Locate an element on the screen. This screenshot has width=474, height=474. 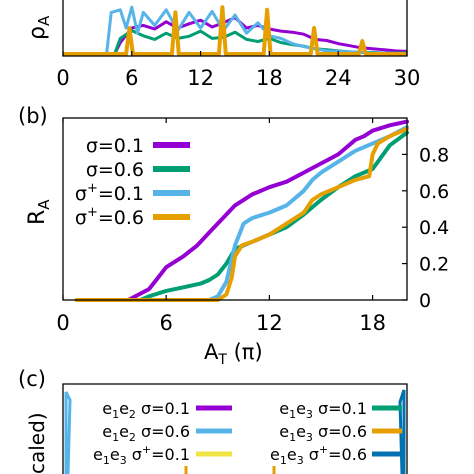
panel-b-x-tick-label: 6 is located at coordinates (166, 323).